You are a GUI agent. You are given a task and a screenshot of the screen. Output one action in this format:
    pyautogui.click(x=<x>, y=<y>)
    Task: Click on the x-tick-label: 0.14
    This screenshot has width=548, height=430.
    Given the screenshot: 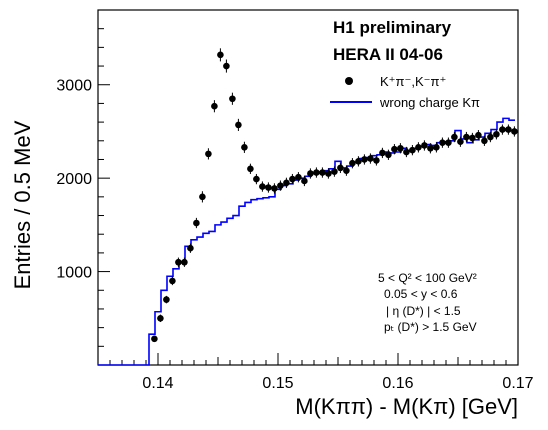 What is the action you would take?
    pyautogui.click(x=157, y=383)
    